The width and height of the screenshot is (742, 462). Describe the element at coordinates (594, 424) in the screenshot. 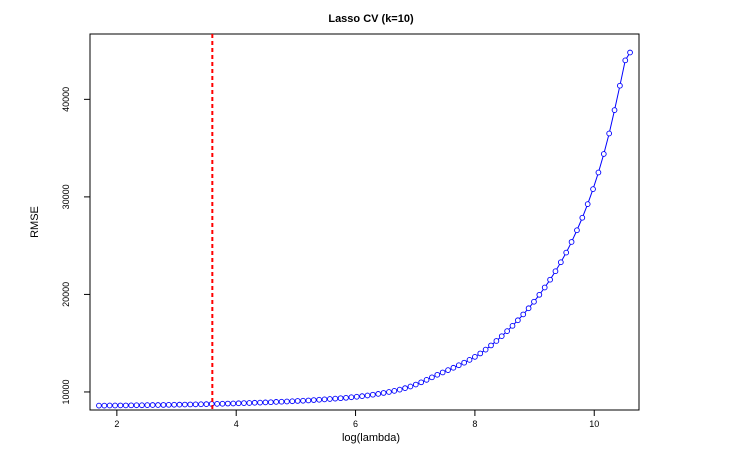

I see `x-tick-label: 10` at that location.